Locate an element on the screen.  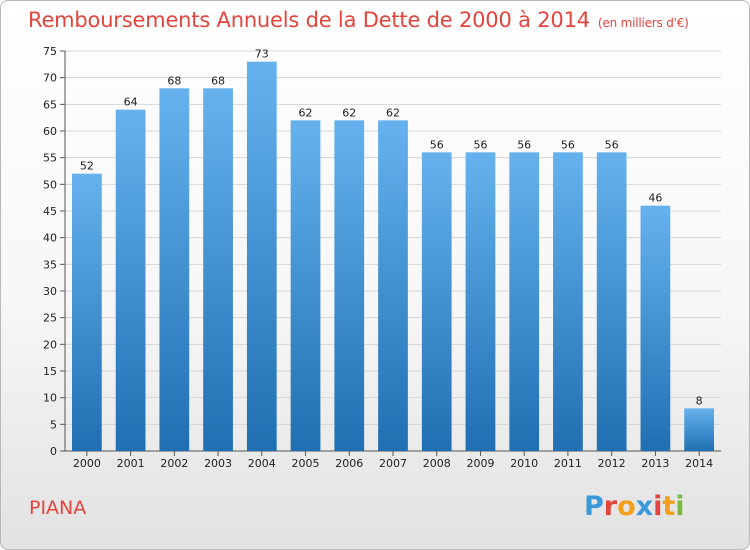
proxiti-logo: Proxiti is located at coordinates (634, 506).